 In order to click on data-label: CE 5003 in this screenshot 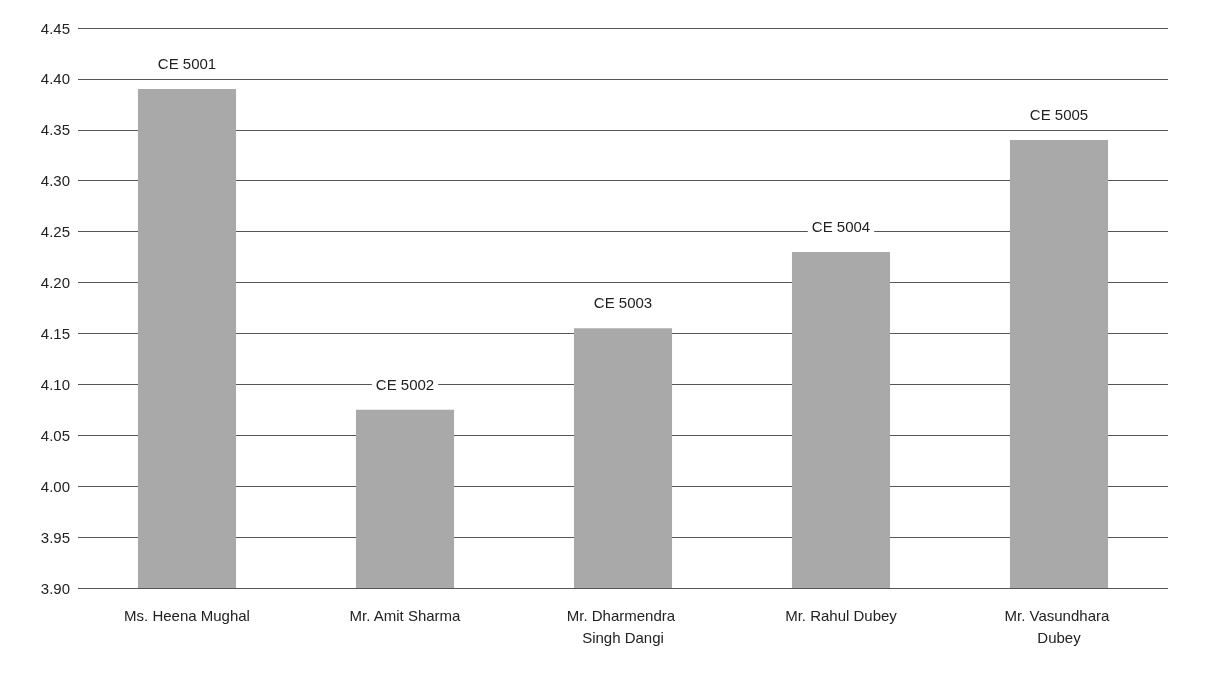, I will do `click(623, 303)`.